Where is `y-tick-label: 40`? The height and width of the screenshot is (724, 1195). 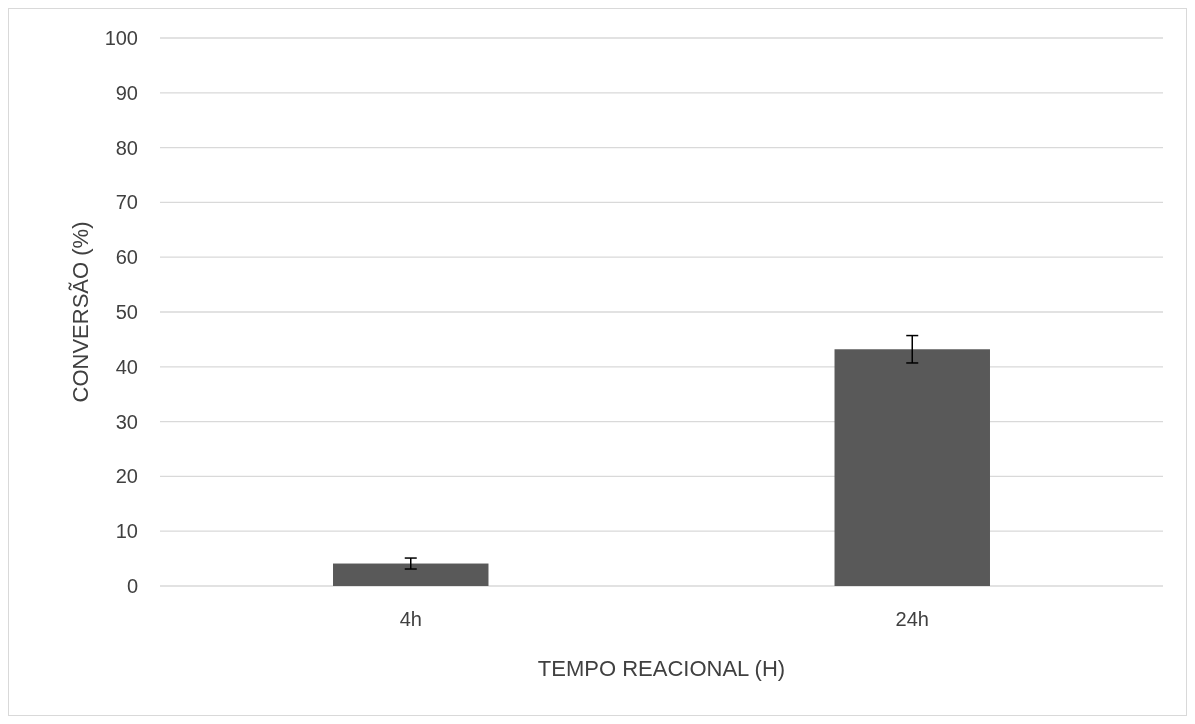
y-tick-label: 40 is located at coordinates (126, 366).